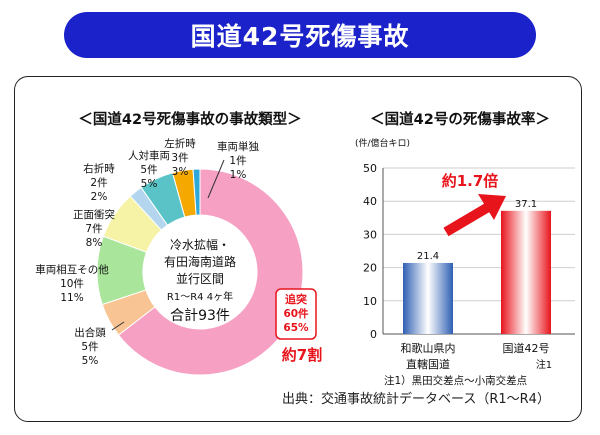 The height and width of the screenshot is (435, 600). What do you see at coordinates (416, 399) in the screenshot?
I see `source-note: 出典：交通事故統計データベース（R1～R4）` at bounding box center [416, 399].